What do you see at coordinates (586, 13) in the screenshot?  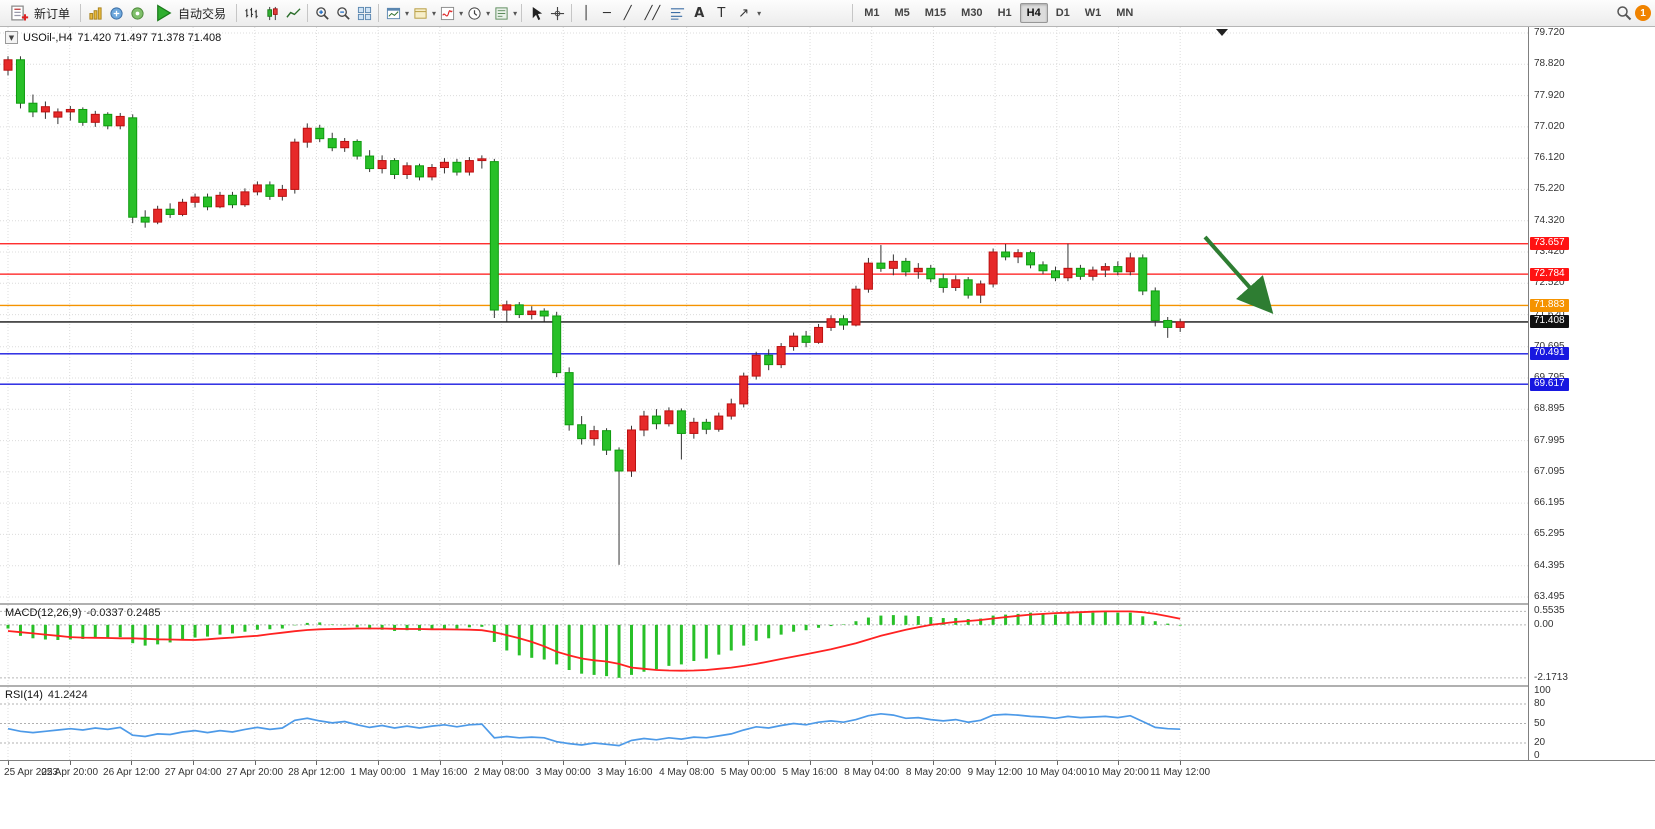 I see `vertical-line-tool-icon: │` at bounding box center [586, 13].